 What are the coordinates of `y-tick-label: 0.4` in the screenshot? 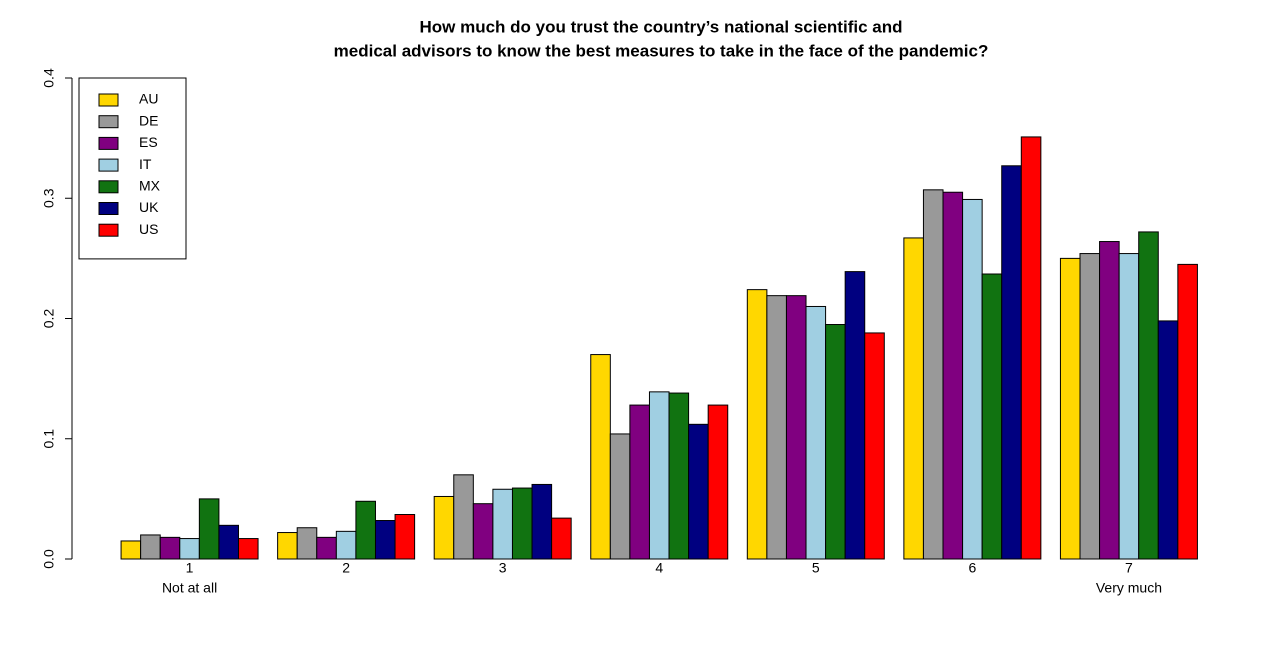 It's located at (49, 78).